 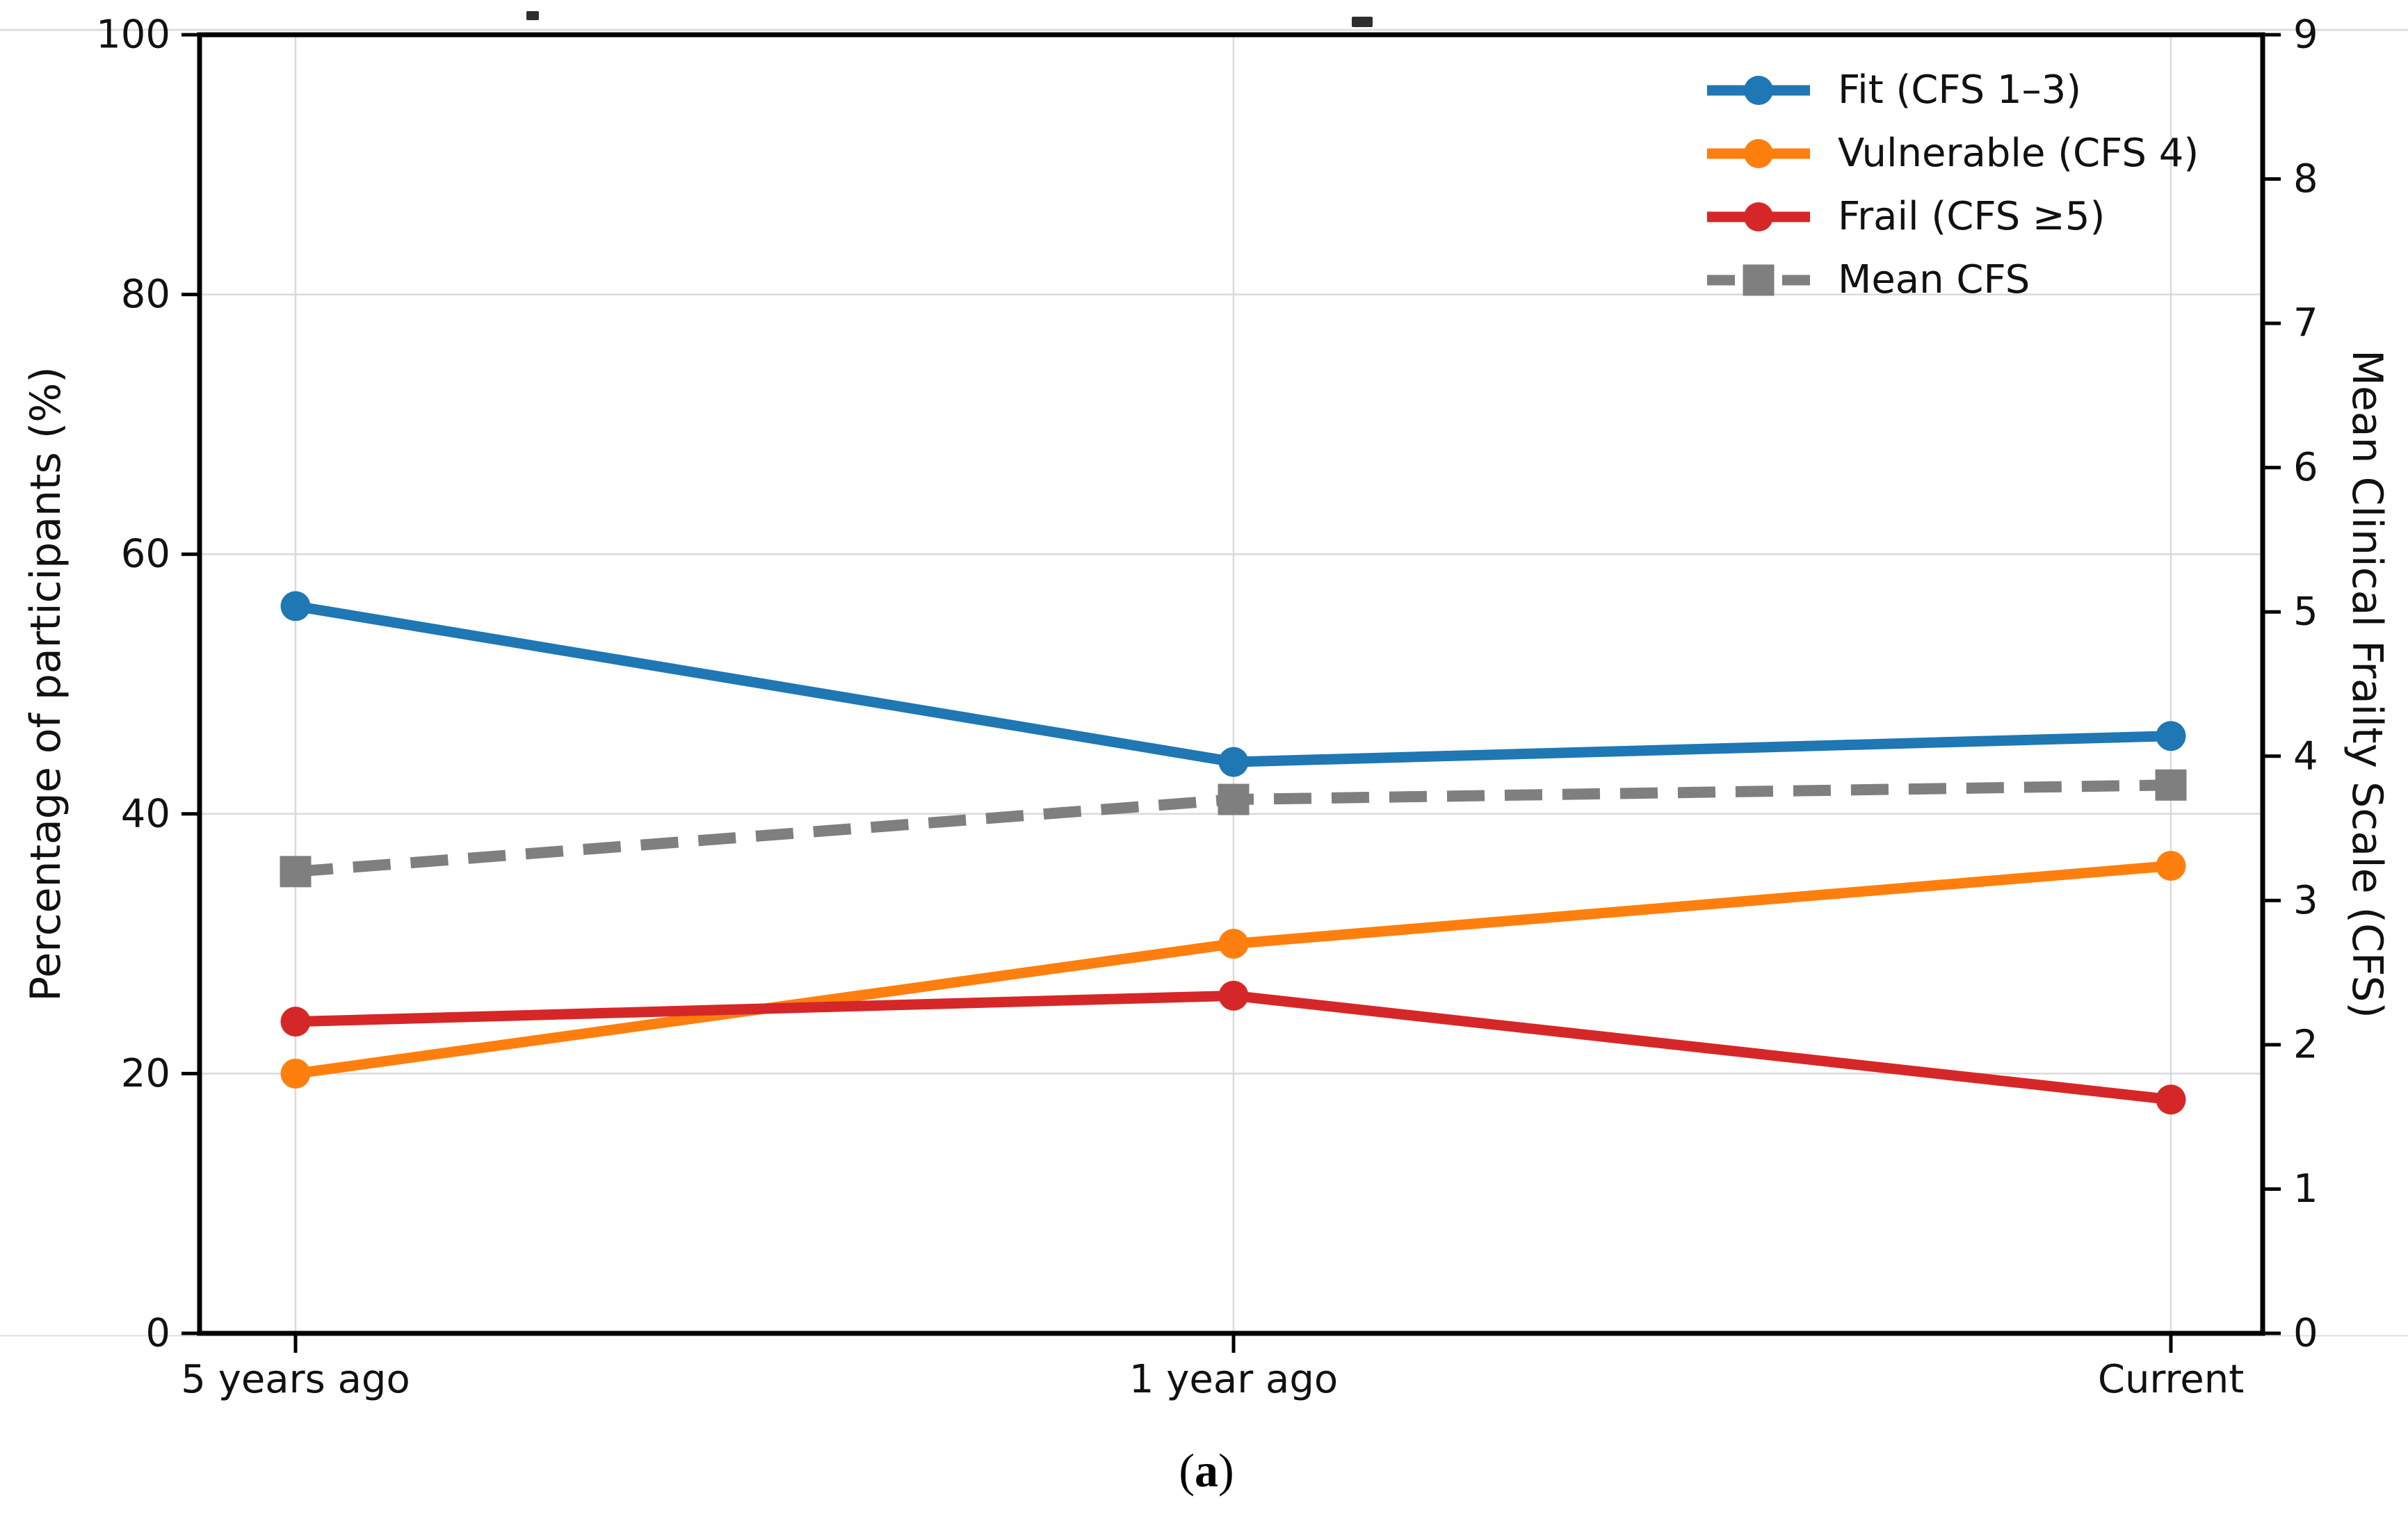 I want to click on legend-label: Vulnerable (CFS 4), so click(x=2019, y=153).